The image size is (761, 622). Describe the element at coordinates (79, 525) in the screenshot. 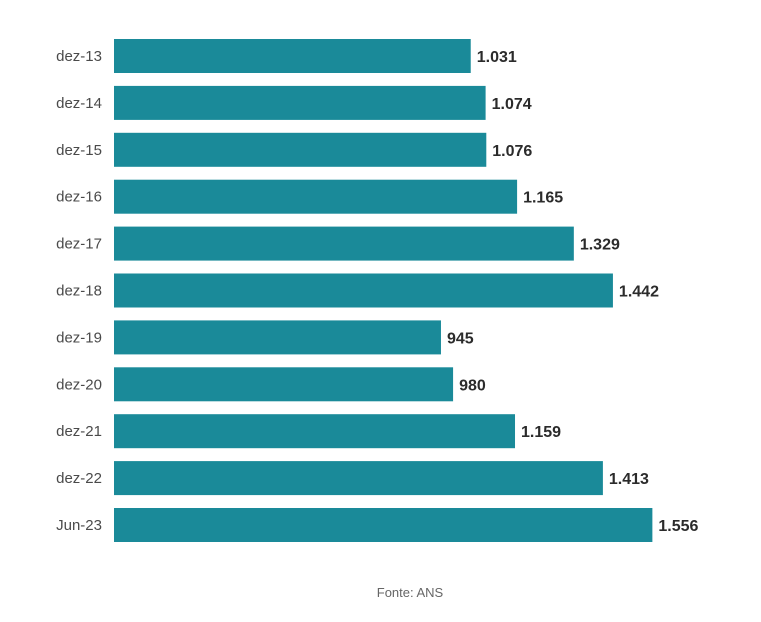

I see `category-label: Jun-23` at that location.